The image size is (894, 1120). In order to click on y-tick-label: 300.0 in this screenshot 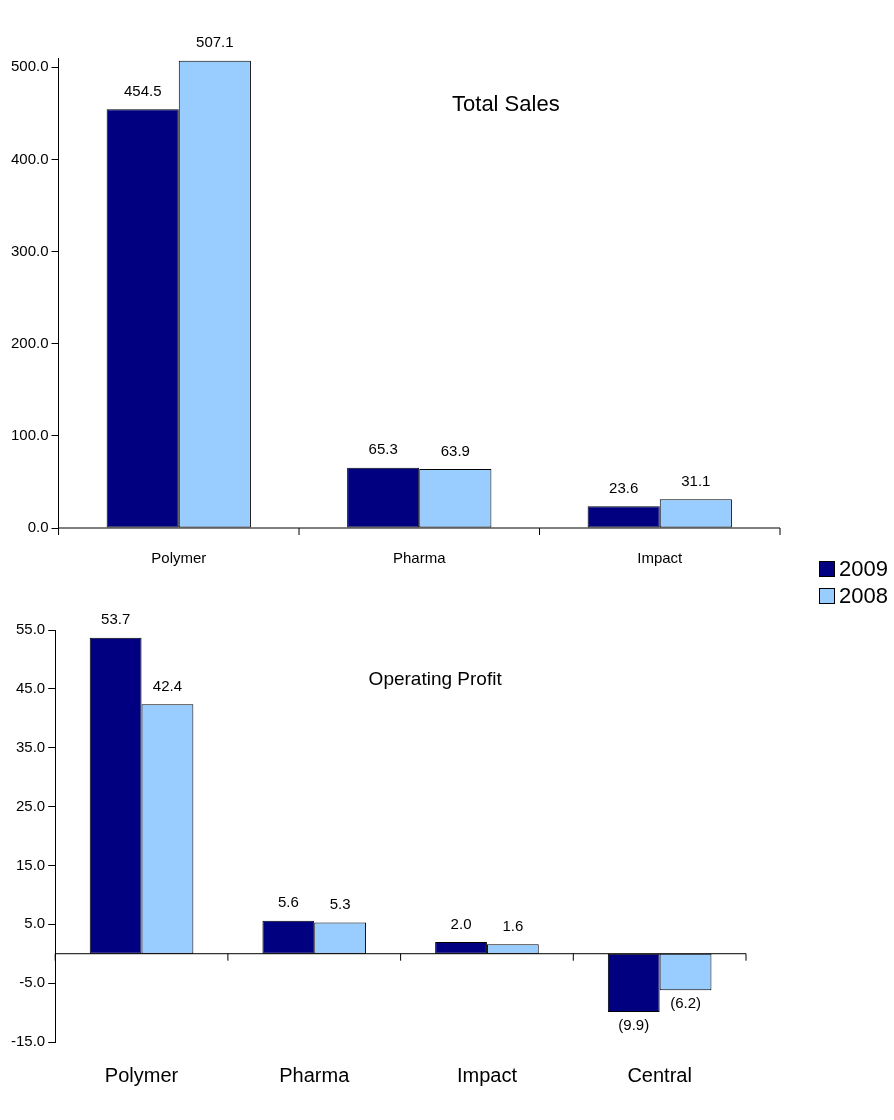, I will do `click(29, 250)`.